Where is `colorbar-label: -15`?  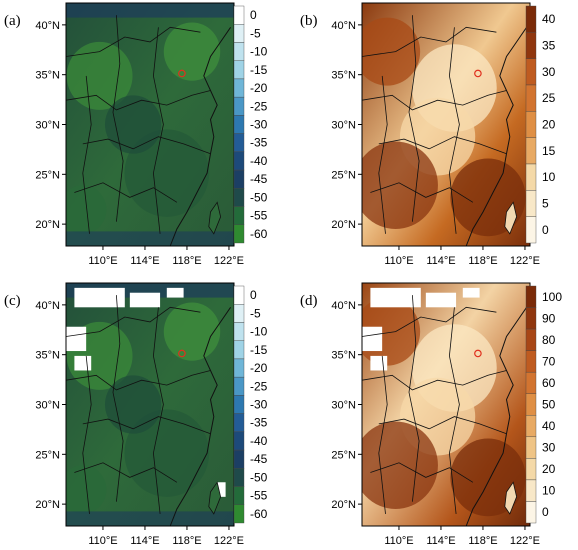 colorbar-label: -15 is located at coordinates (259, 70).